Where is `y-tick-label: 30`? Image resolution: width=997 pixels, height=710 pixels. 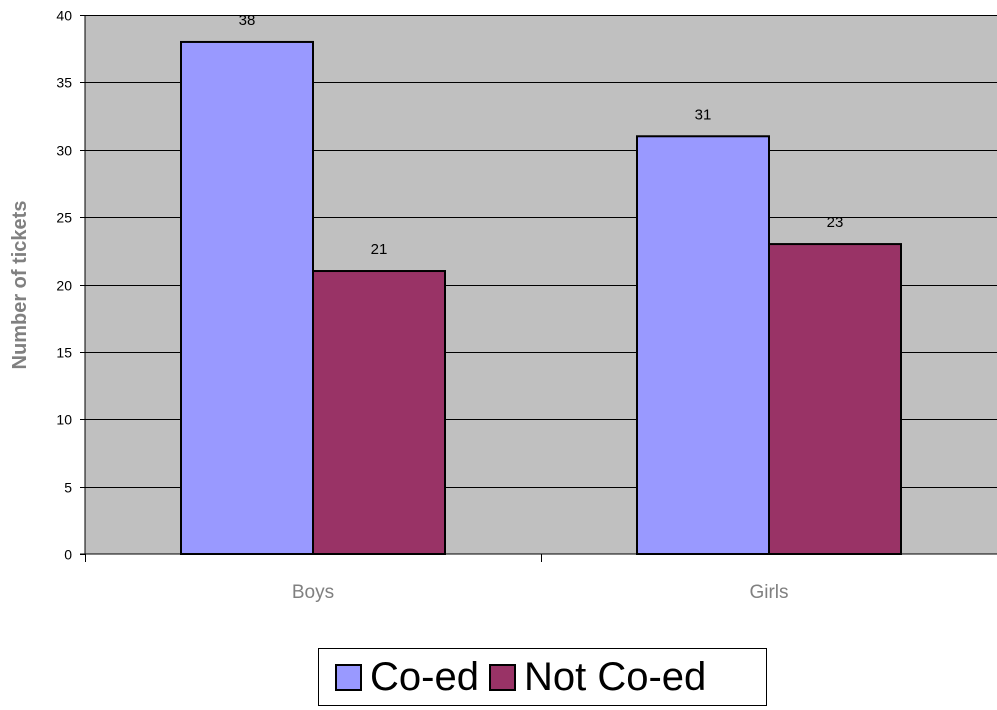
y-tick-label: 30 is located at coordinates (64, 151).